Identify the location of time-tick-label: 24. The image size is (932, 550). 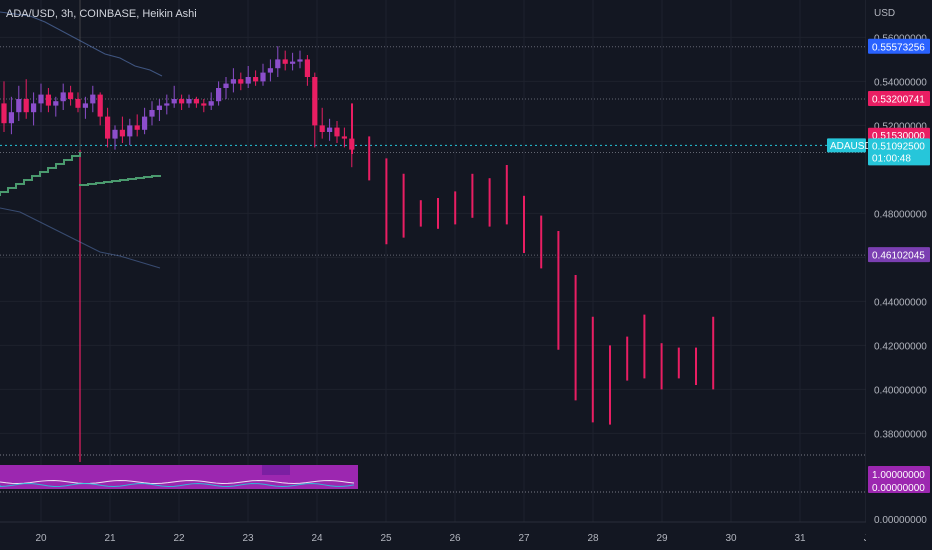
(317, 538).